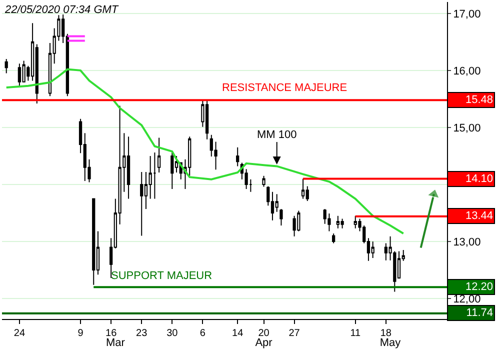 The height and width of the screenshot is (350, 500). I want to click on annotation: MM 100, so click(277, 135).